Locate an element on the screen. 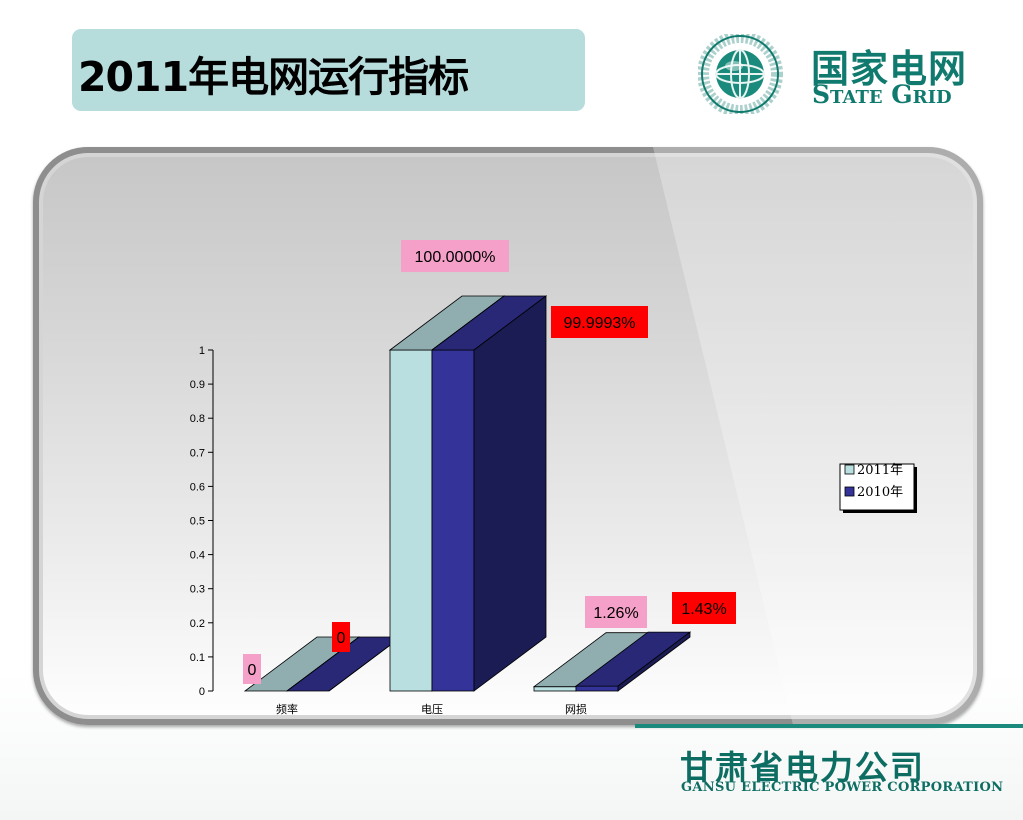  y-tick-label: 1 is located at coordinates (202, 351).